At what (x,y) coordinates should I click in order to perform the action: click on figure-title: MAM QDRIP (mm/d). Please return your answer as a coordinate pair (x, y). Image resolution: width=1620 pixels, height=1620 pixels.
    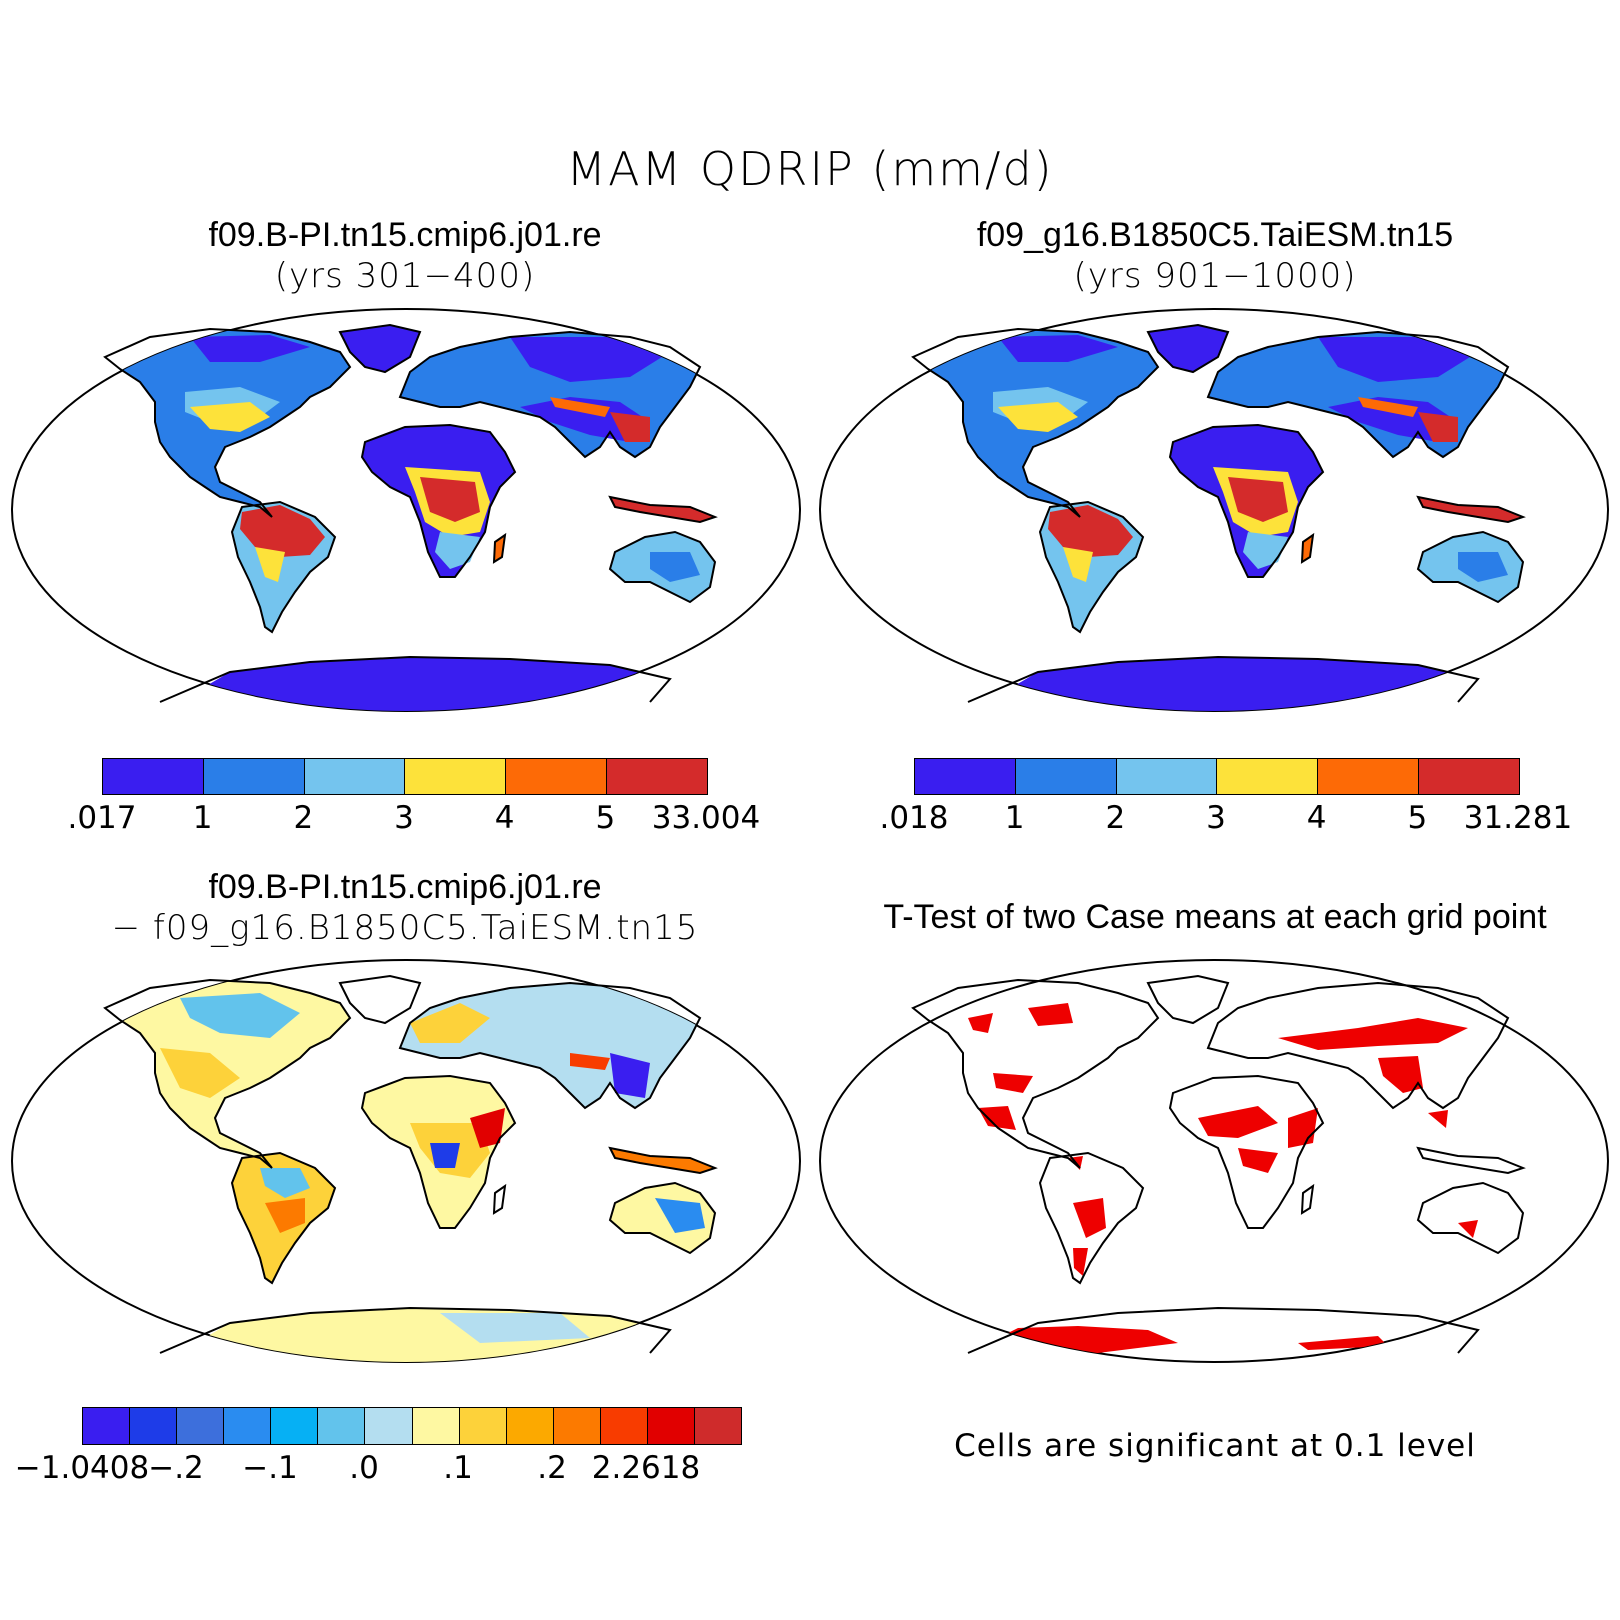
    Looking at the image, I should click on (810, 169).